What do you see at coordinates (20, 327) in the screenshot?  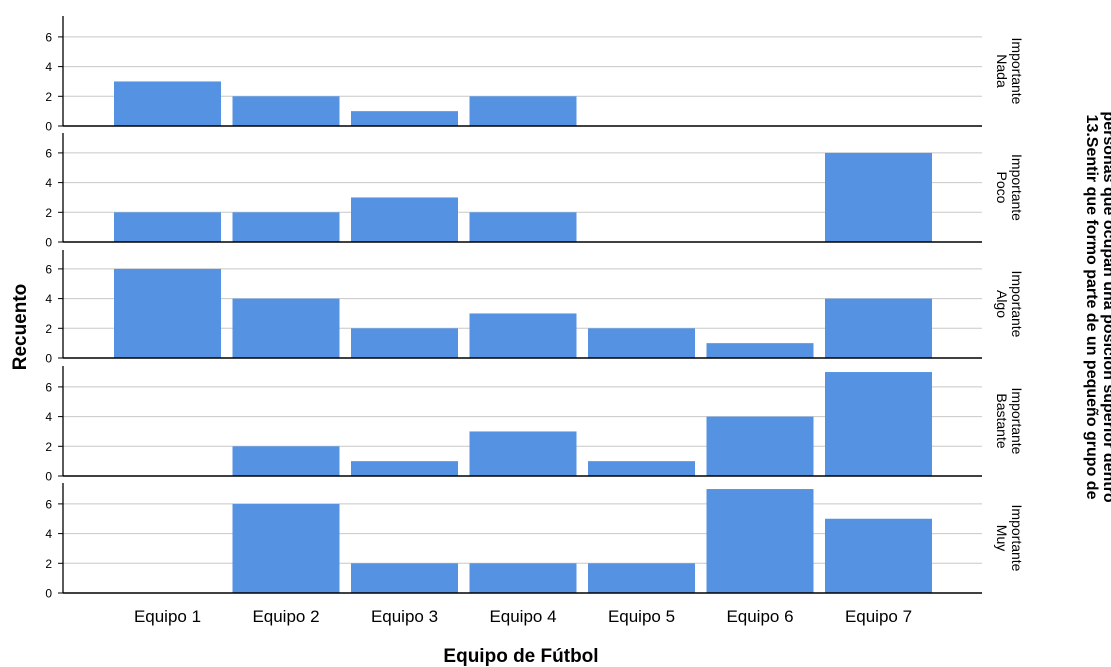 I see `y-axis-label: Recuento` at bounding box center [20, 327].